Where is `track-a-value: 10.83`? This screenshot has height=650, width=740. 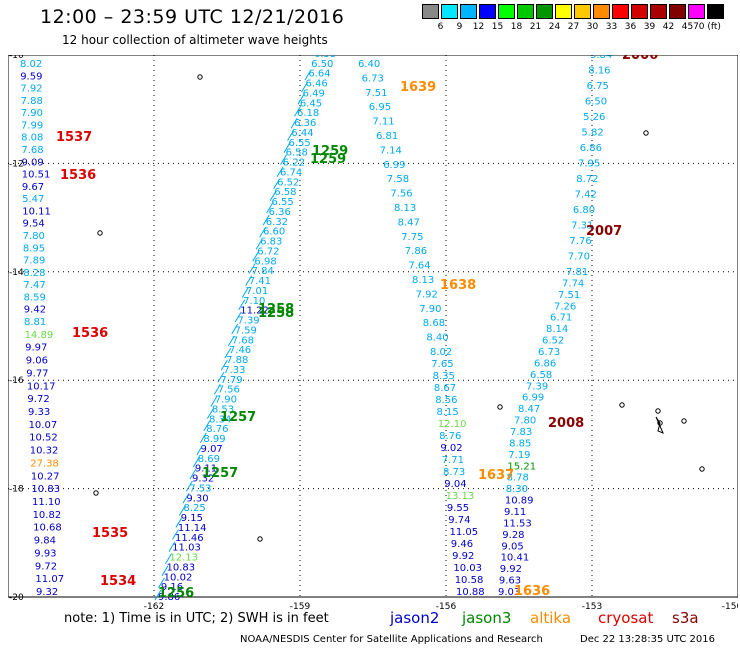
track-a-value: 10.83 is located at coordinates (45, 489).